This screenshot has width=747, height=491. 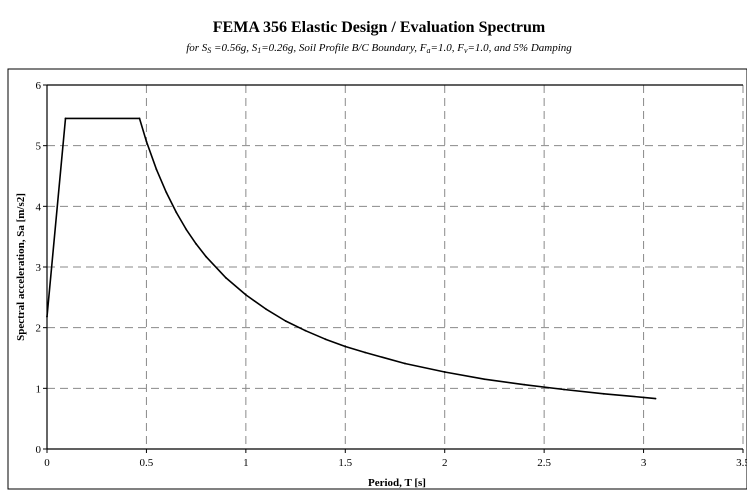 I want to click on y-axis-ticks: 0 1 2 3 4 5 6, so click(x=41, y=268).